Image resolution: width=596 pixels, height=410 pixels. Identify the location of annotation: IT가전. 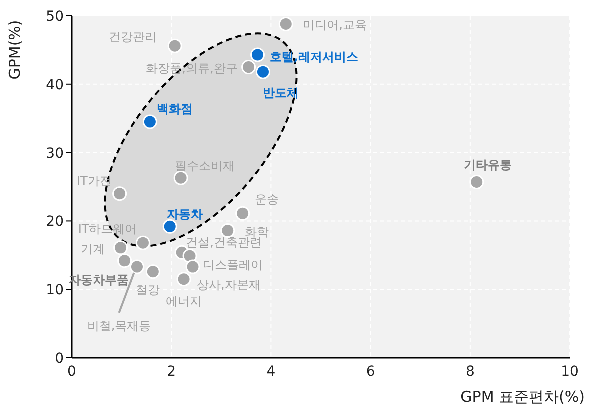
(94, 181).